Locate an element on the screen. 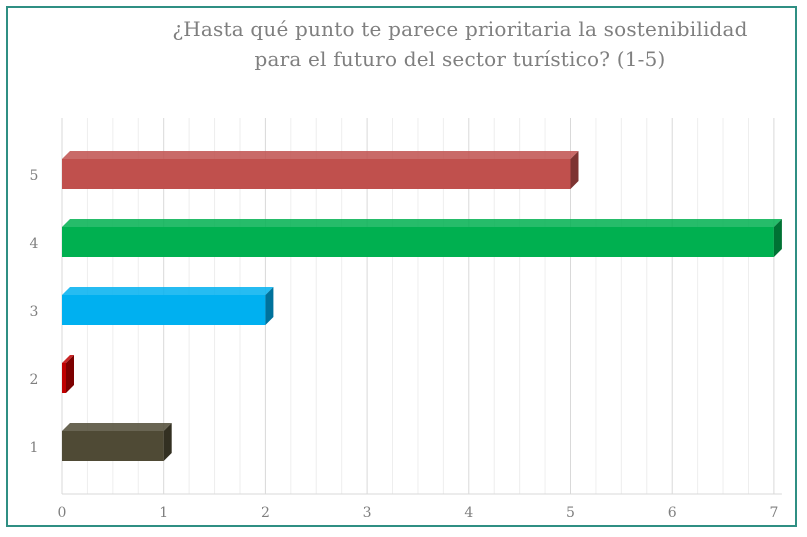 This screenshot has height=537, width=807. y-tick-label-3: 3 is located at coordinates (34, 312).